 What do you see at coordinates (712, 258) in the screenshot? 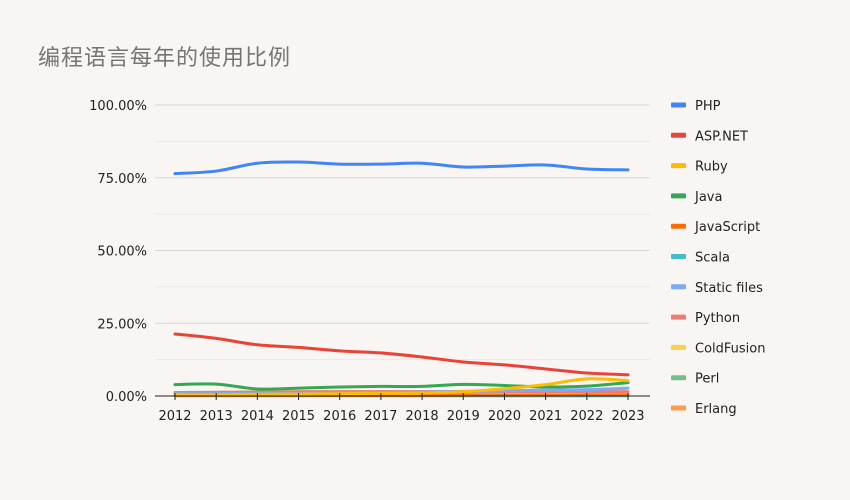
I see `legend-label: Scala` at bounding box center [712, 258].